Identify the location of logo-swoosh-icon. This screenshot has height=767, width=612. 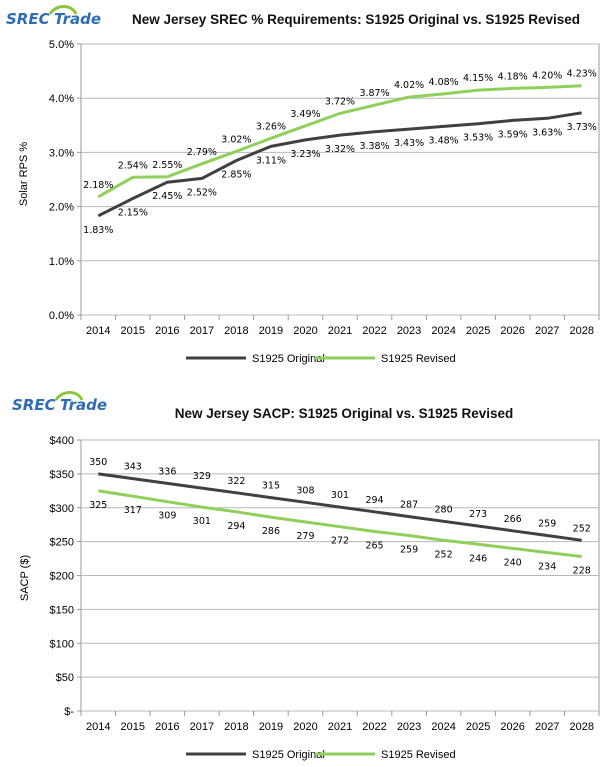
(63, 10).